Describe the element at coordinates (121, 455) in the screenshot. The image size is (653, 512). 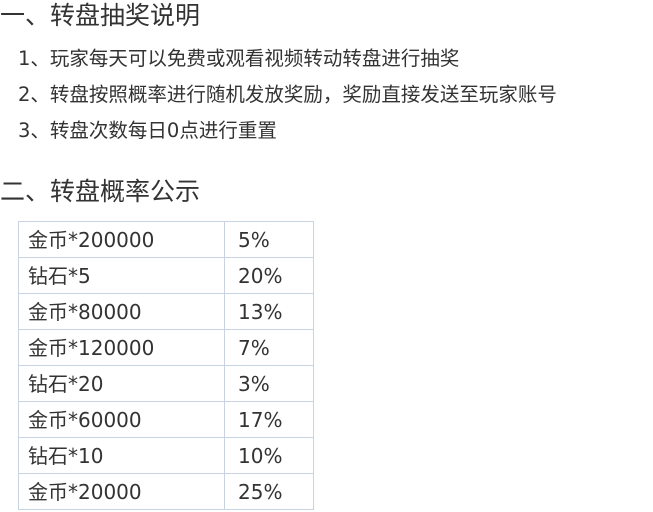
I see `prize-cell: 钻石*10` at that location.